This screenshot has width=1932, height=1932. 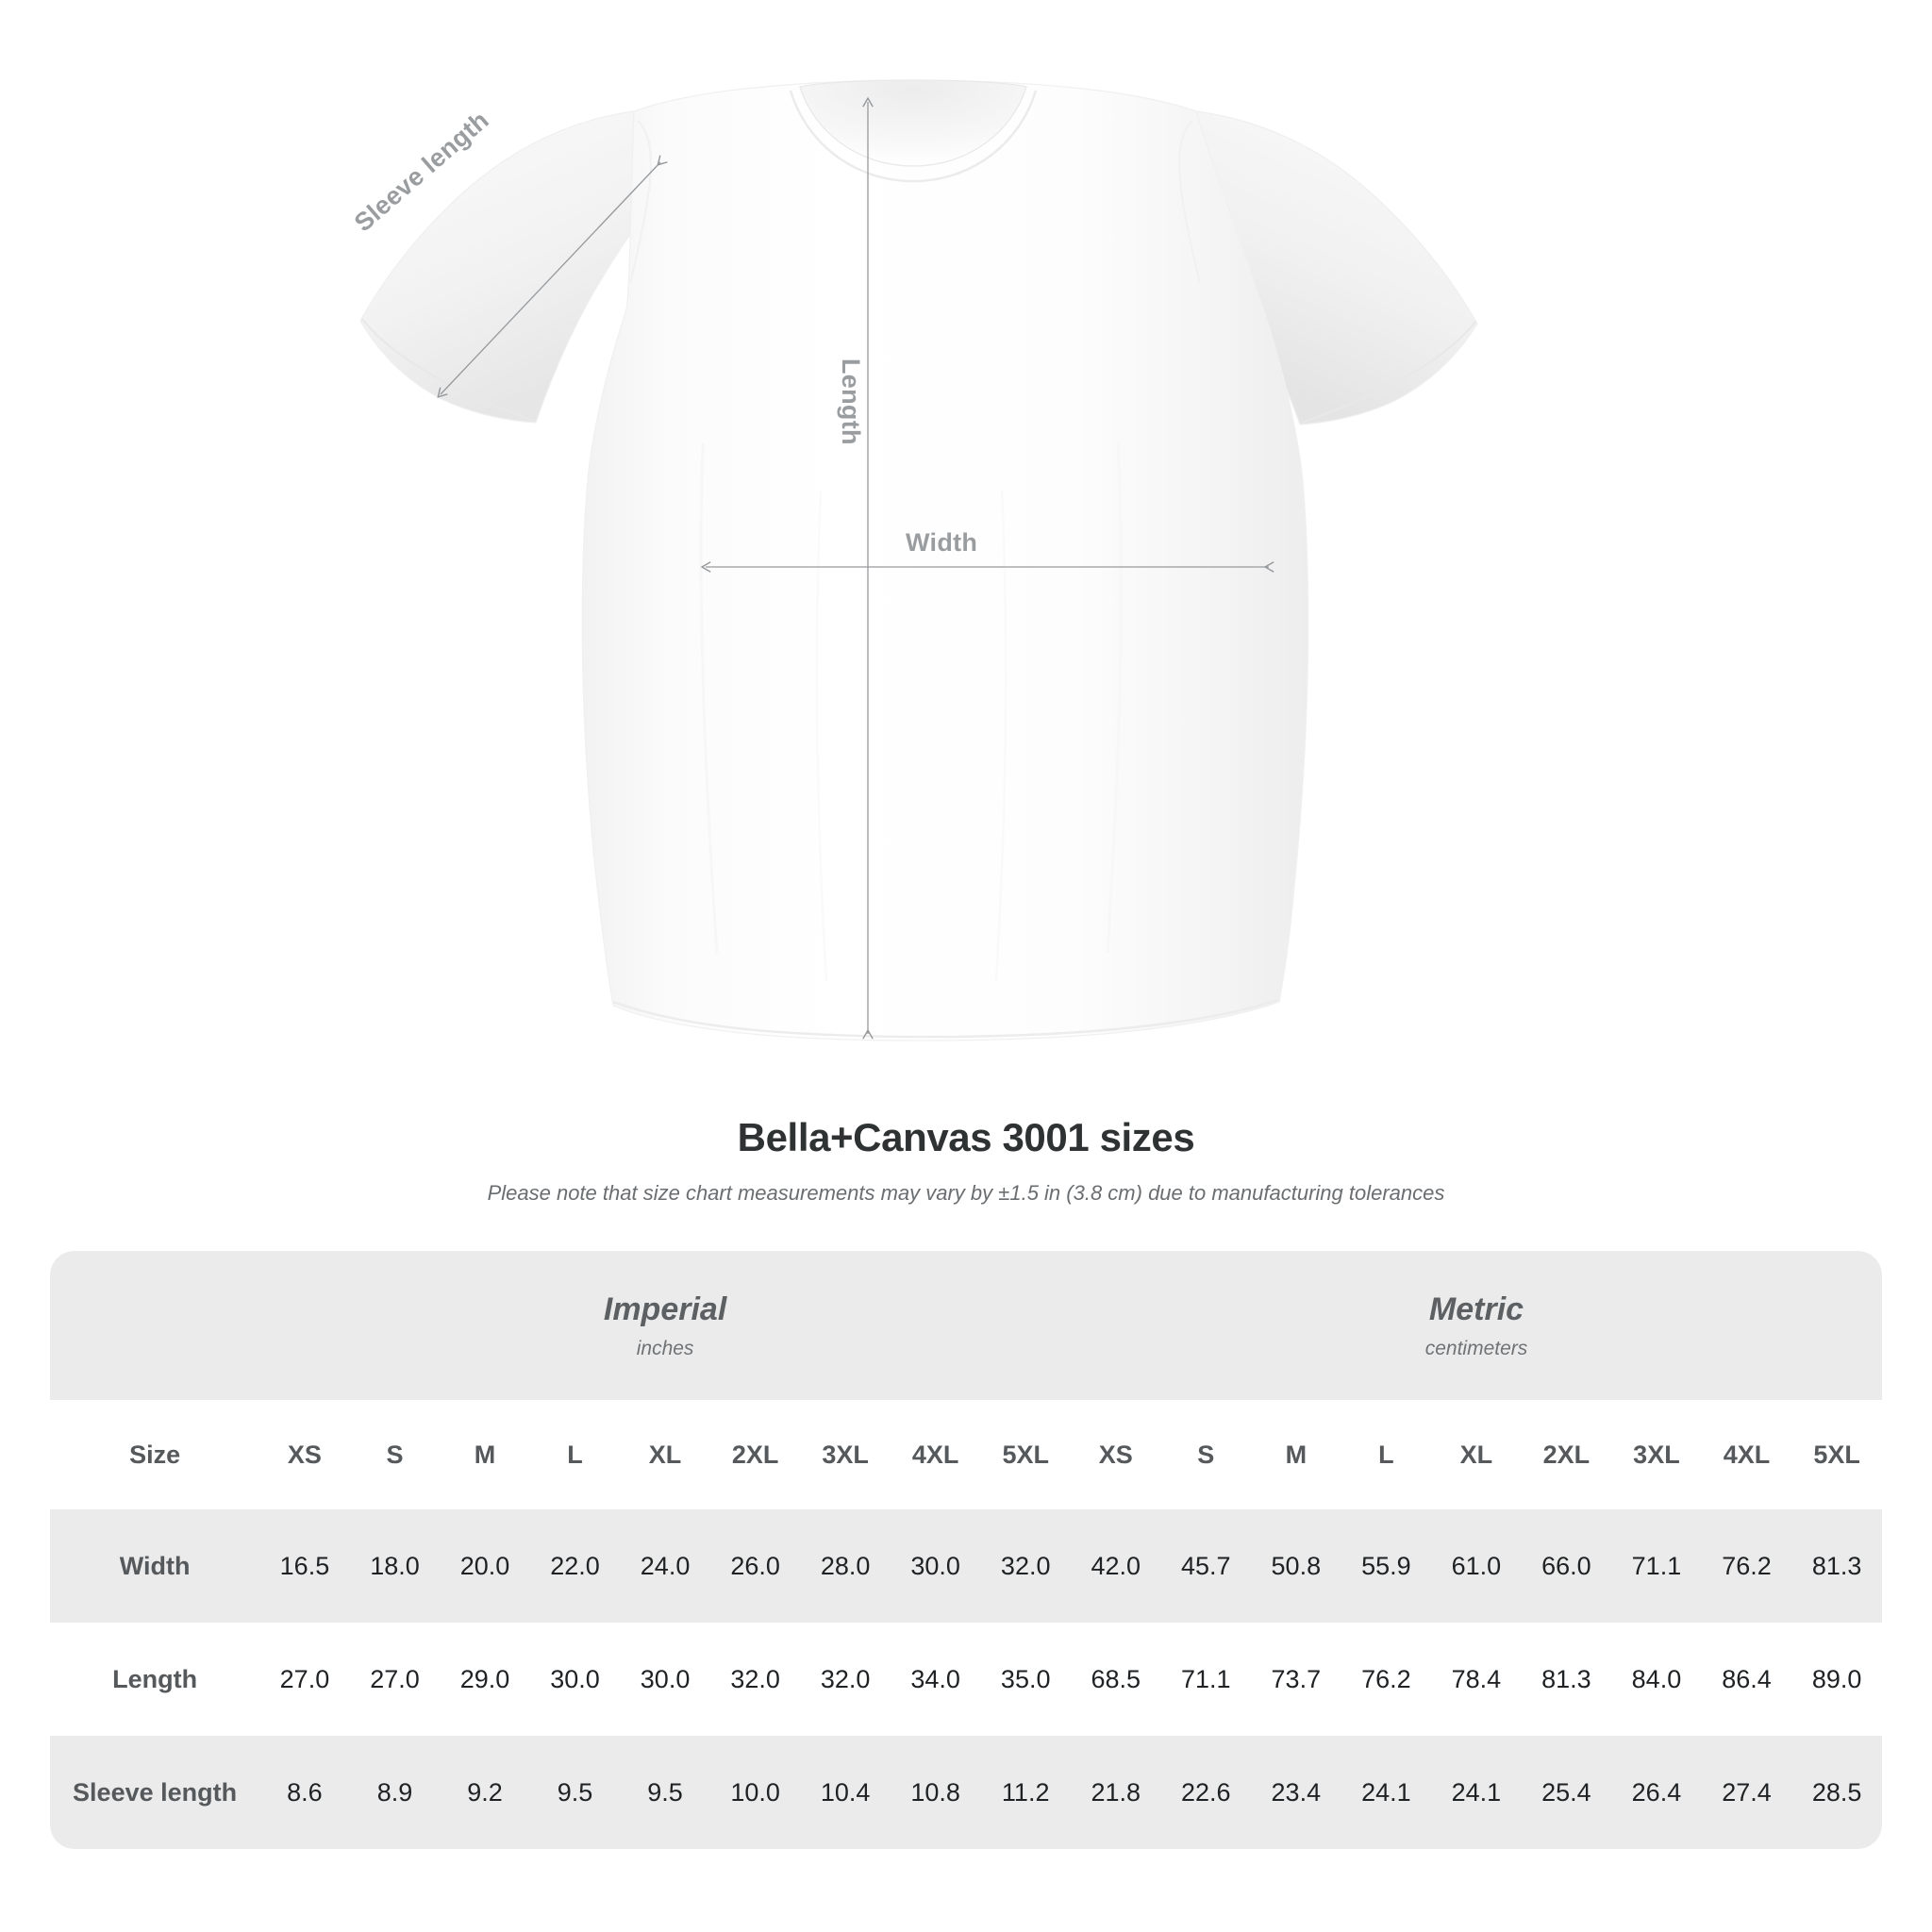 What do you see at coordinates (936, 1679) in the screenshot?
I see `cell-length-imperial-4xl: 34.0` at bounding box center [936, 1679].